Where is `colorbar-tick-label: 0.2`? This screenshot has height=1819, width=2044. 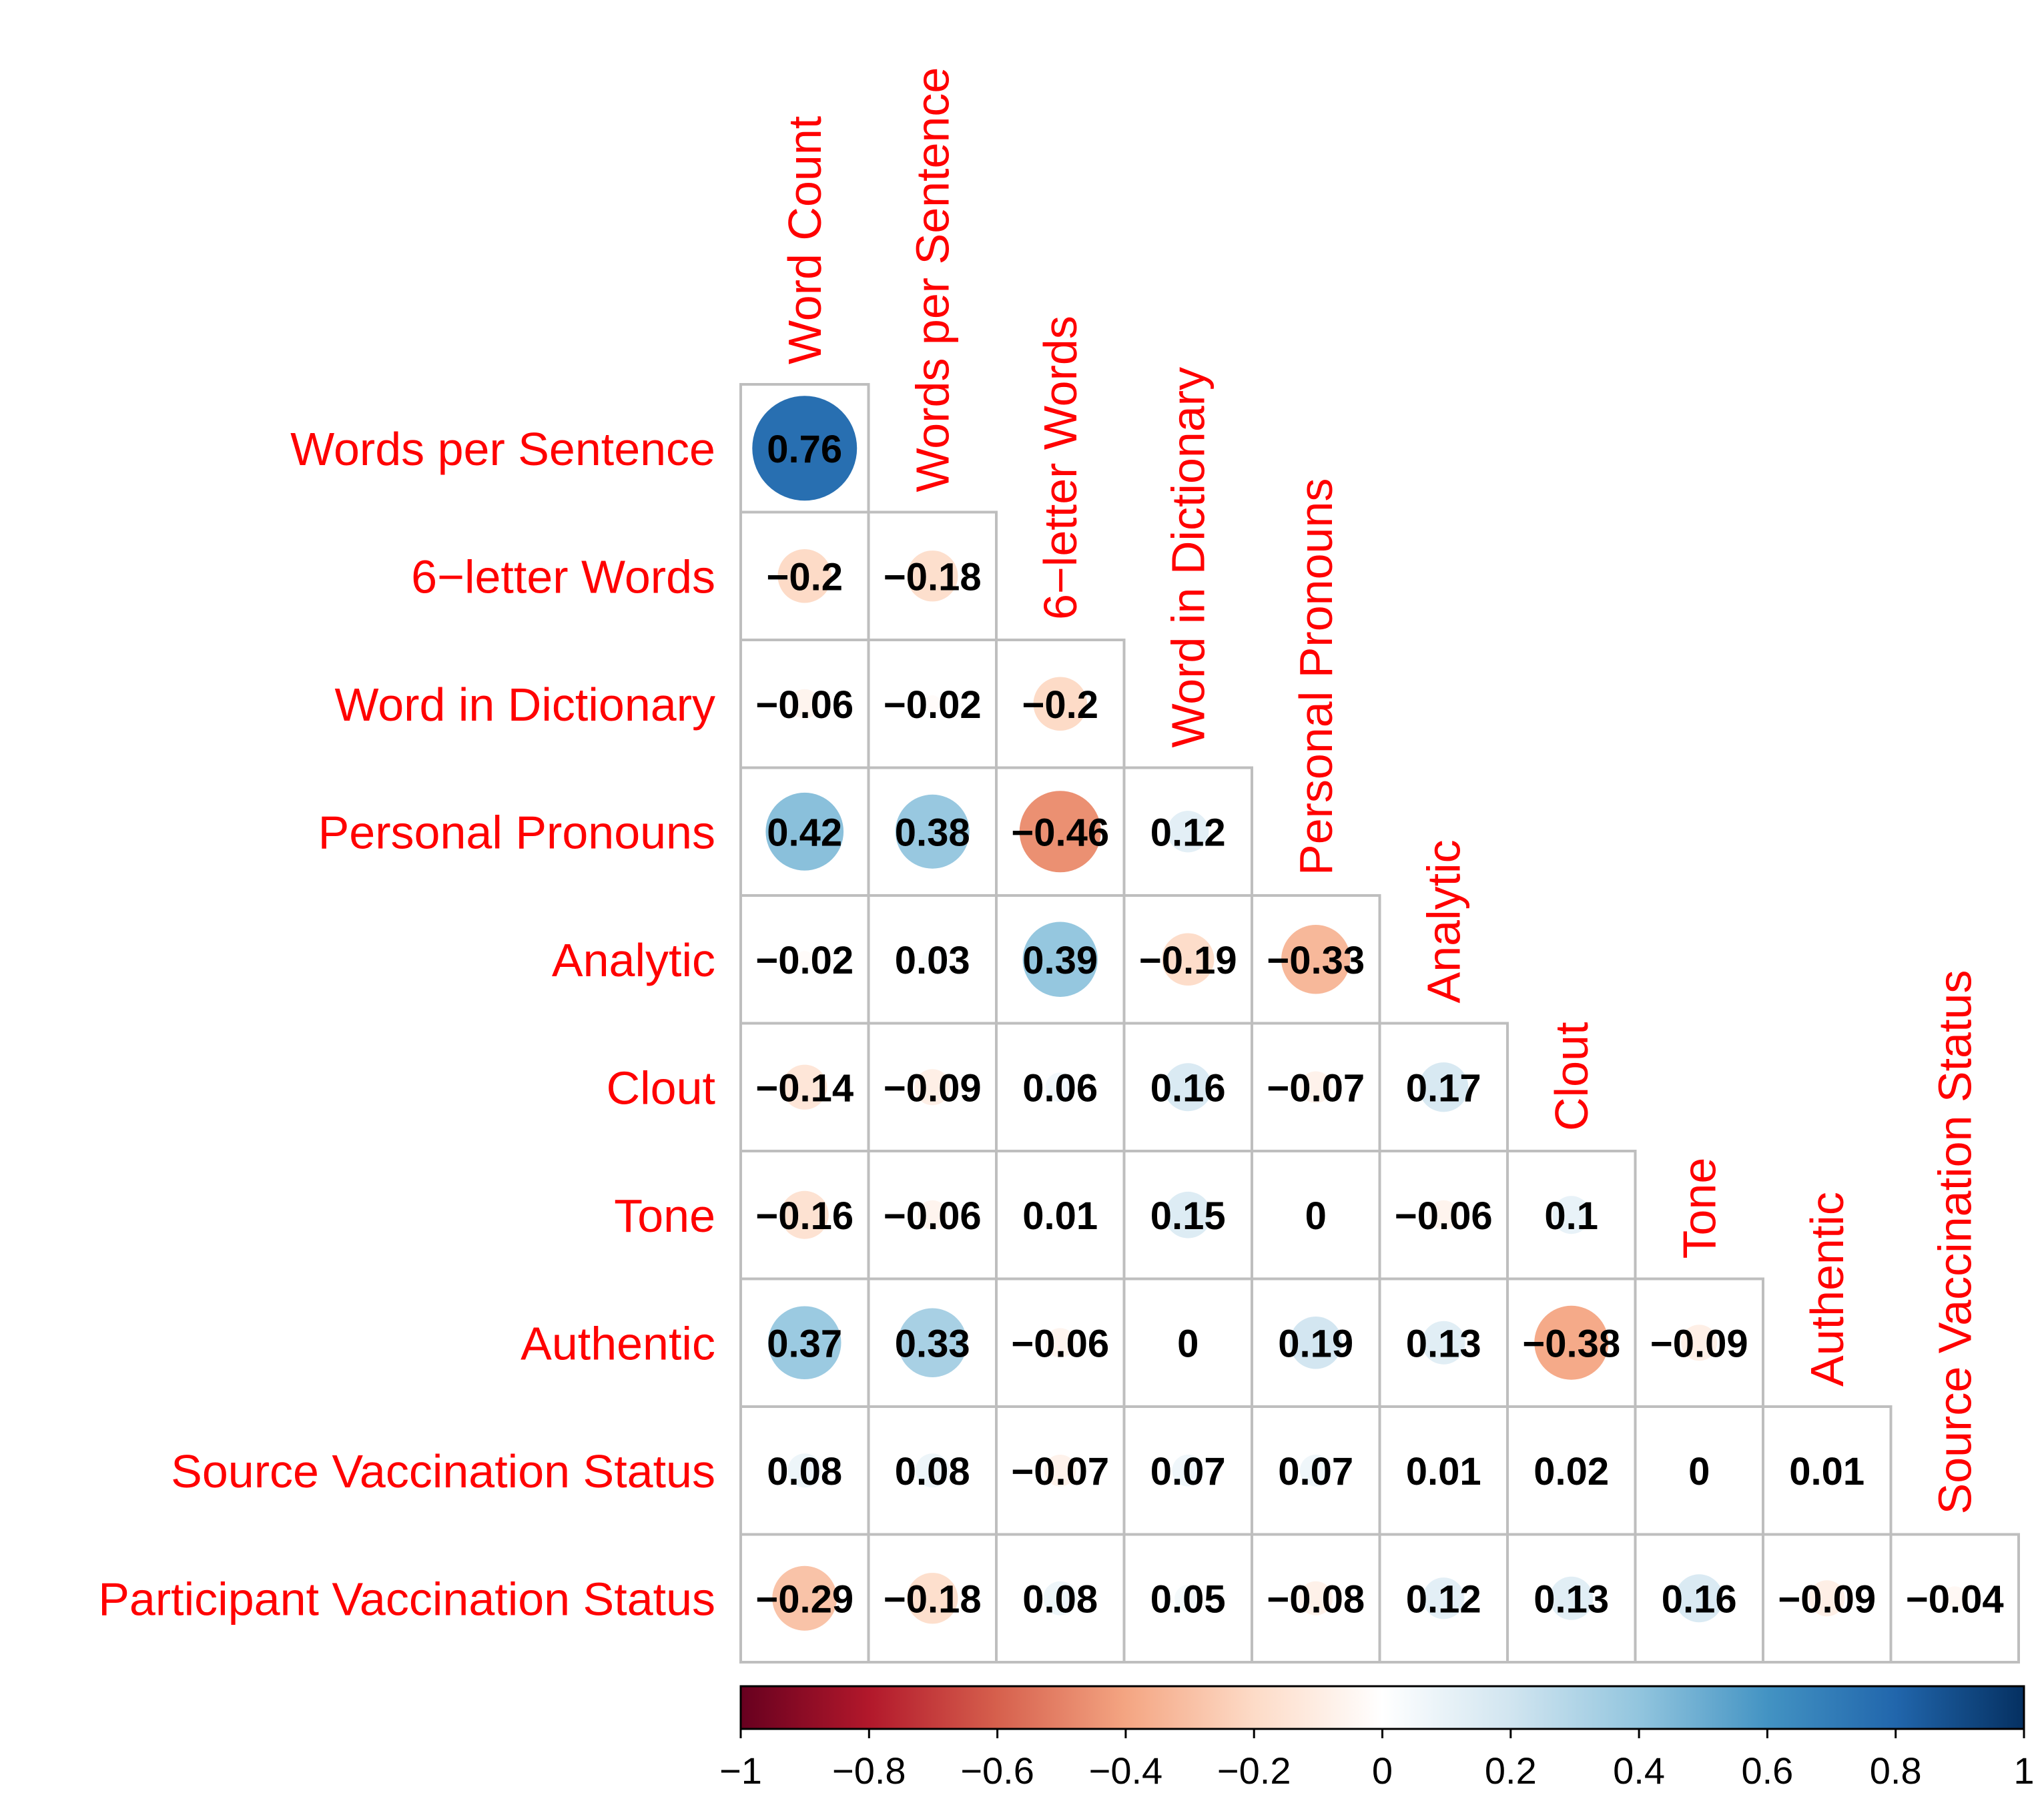
colorbar-tick-label: 0.2 is located at coordinates (1511, 1771).